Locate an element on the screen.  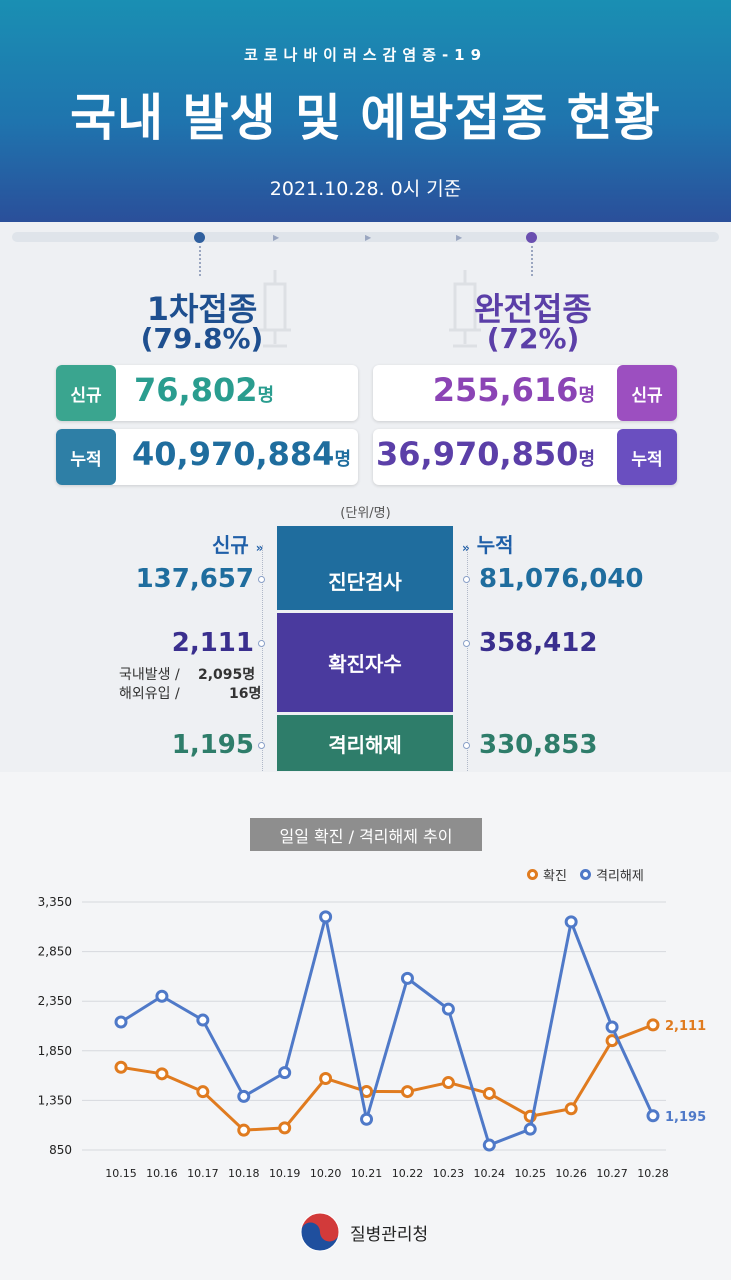
stat-label-released: 격리해제 is located at coordinates (365, 743).